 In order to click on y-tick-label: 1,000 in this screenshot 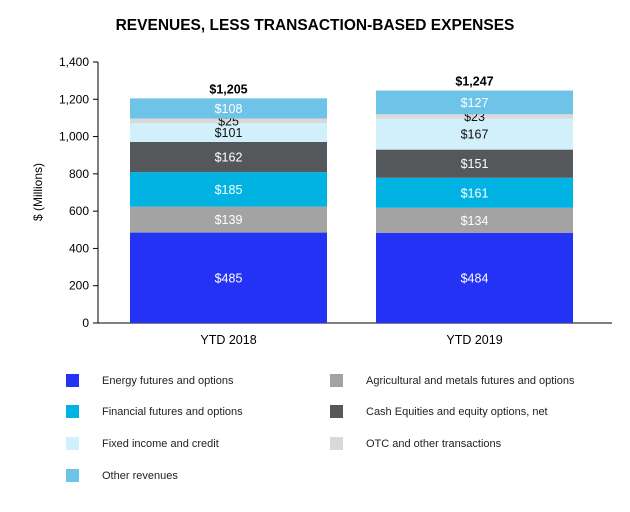, I will do `click(74, 137)`.